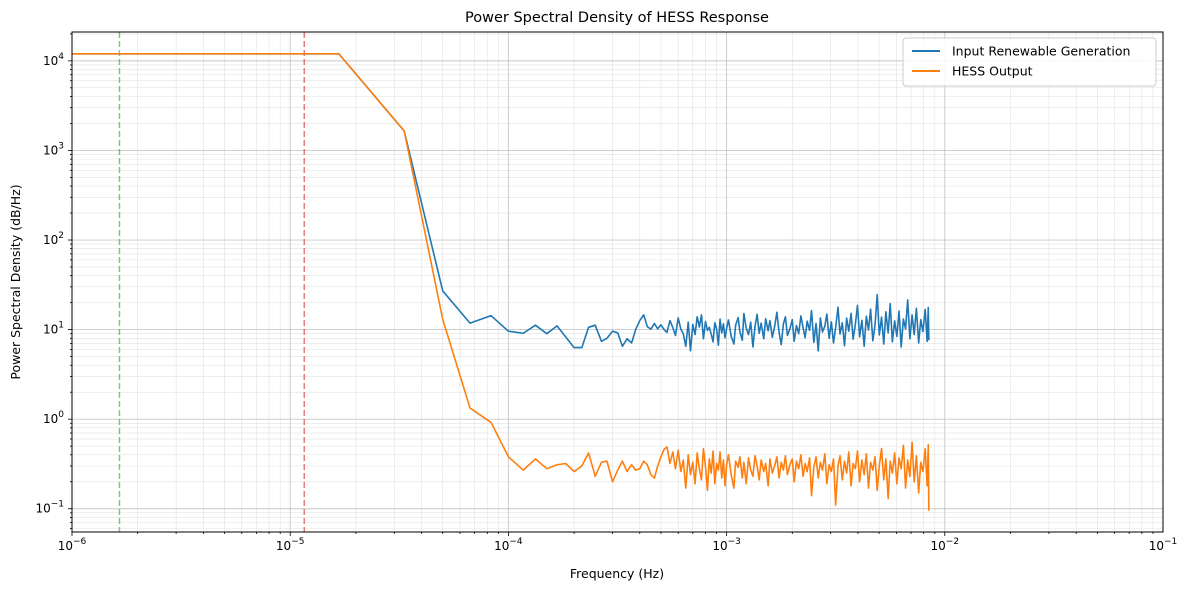 The width and height of the screenshot is (1189, 590). Describe the element at coordinates (53, 149) in the screenshot. I see `y-tick-label: 10³` at that location.